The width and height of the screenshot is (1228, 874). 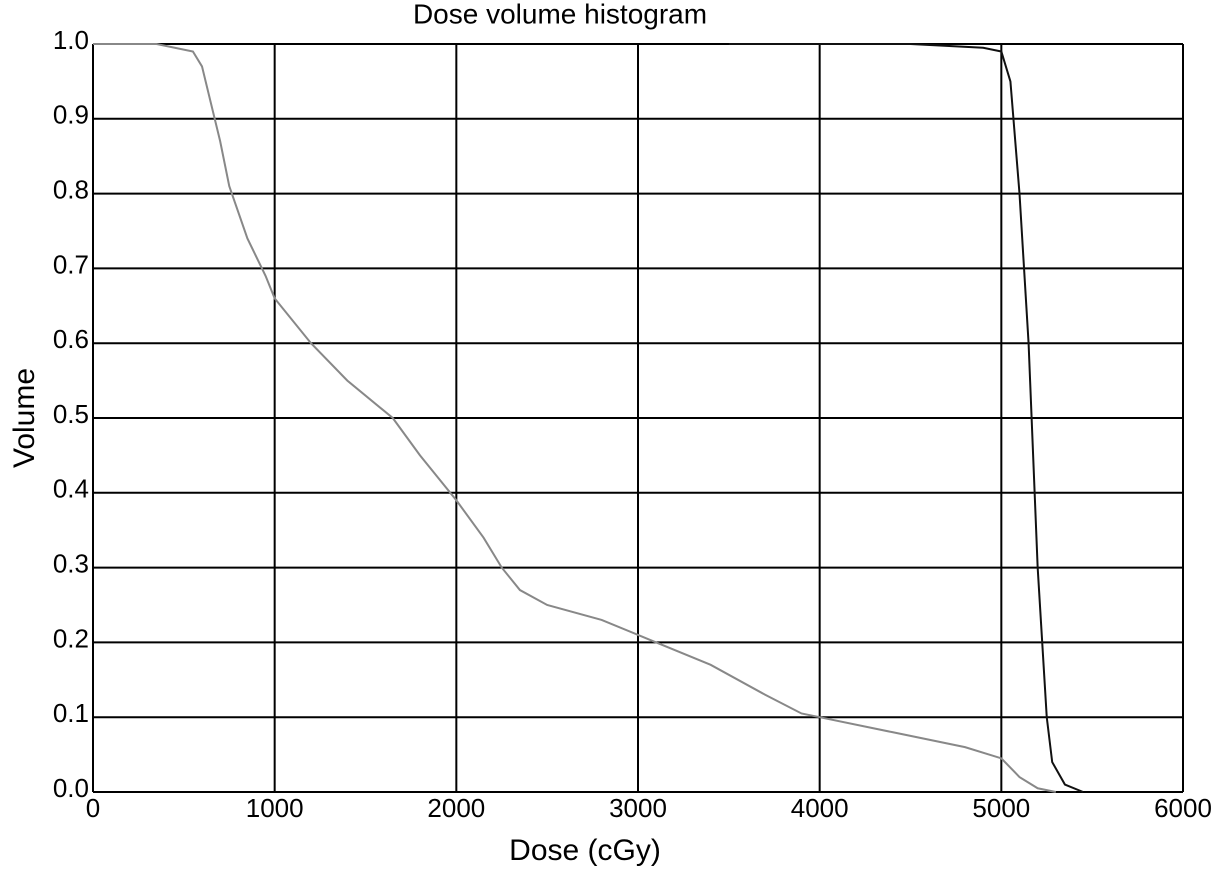 I want to click on y-tick-label: 0.2, so click(x=71, y=638).